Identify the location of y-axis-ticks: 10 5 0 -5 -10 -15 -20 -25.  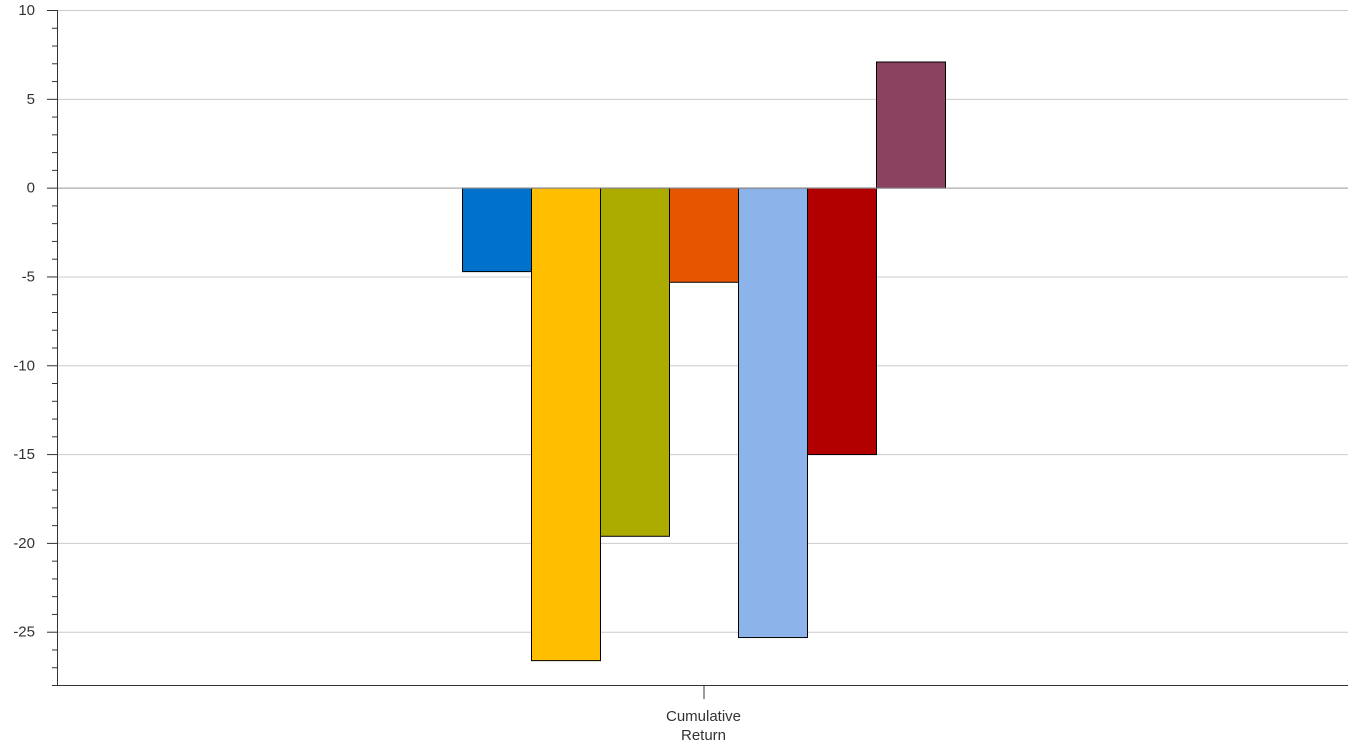
(35, 344).